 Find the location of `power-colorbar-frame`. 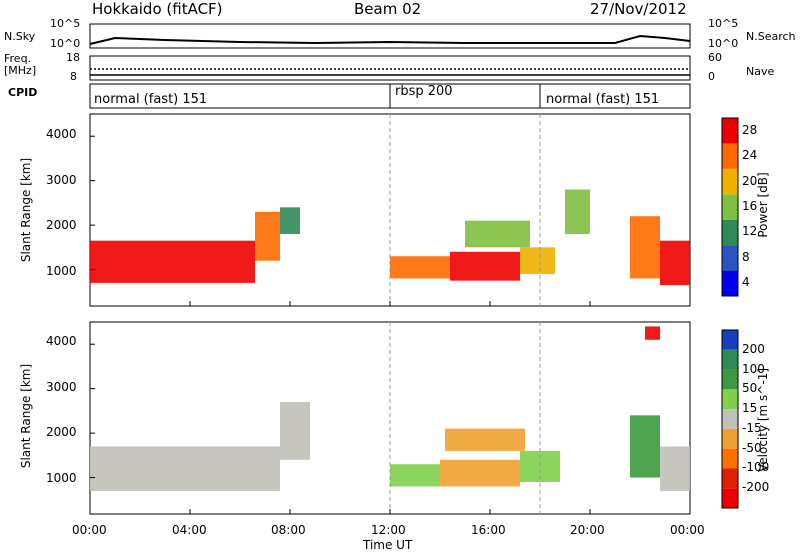

power-colorbar-frame is located at coordinates (730, 207).